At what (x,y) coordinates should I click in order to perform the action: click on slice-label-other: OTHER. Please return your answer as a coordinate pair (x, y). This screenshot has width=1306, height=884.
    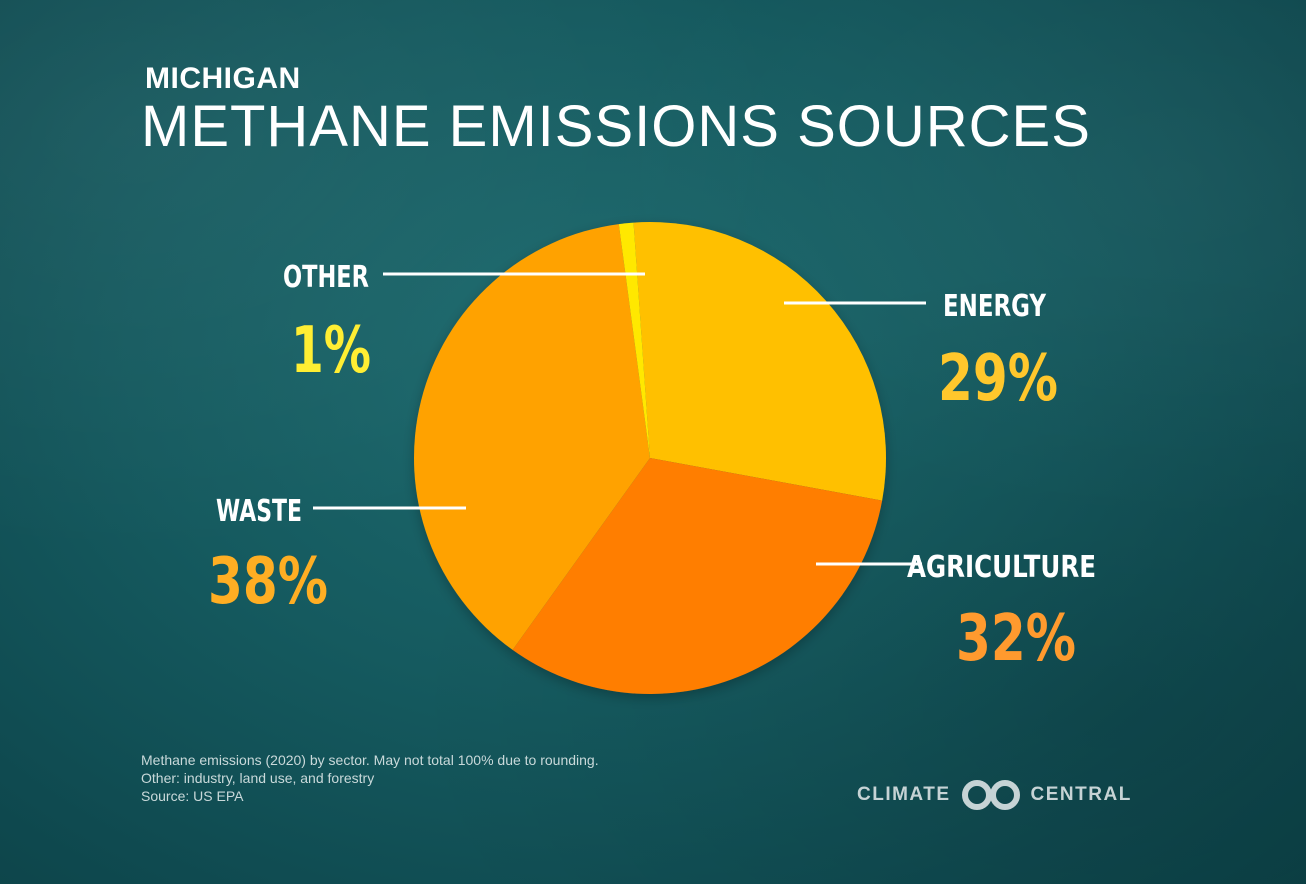
    Looking at the image, I should click on (326, 277).